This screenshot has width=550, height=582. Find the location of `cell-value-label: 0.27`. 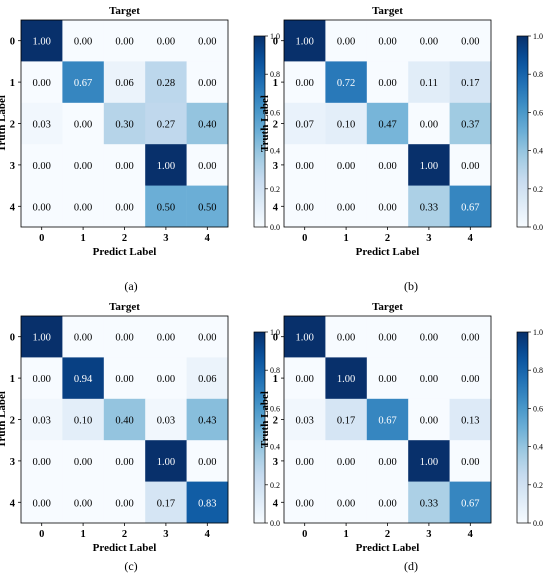

cell-value-label: 0.27 is located at coordinates (166, 125).